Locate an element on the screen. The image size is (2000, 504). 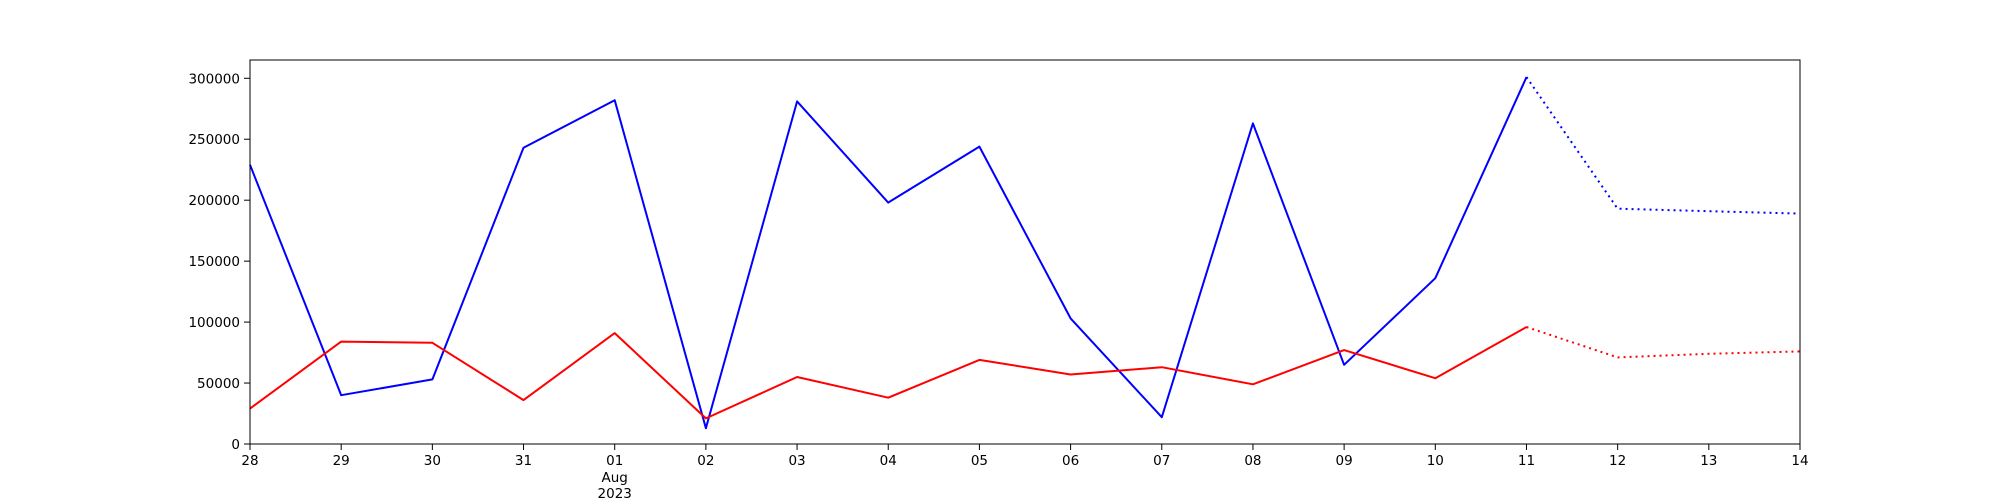
x-tick-label: 30 is located at coordinates (432, 461).